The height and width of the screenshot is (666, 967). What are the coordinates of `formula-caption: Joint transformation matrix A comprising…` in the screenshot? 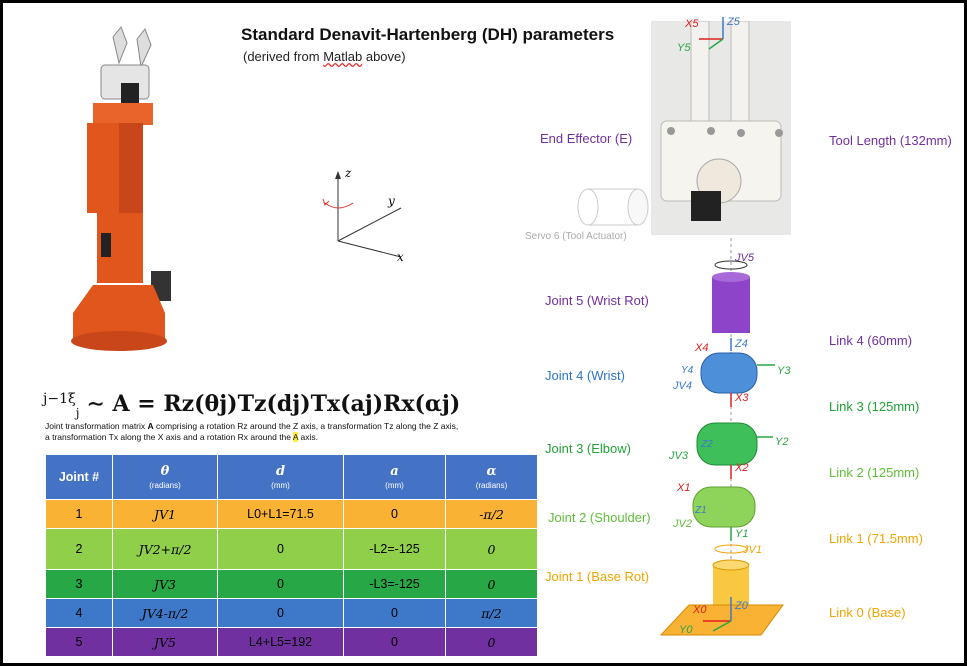 It's located at (255, 432).